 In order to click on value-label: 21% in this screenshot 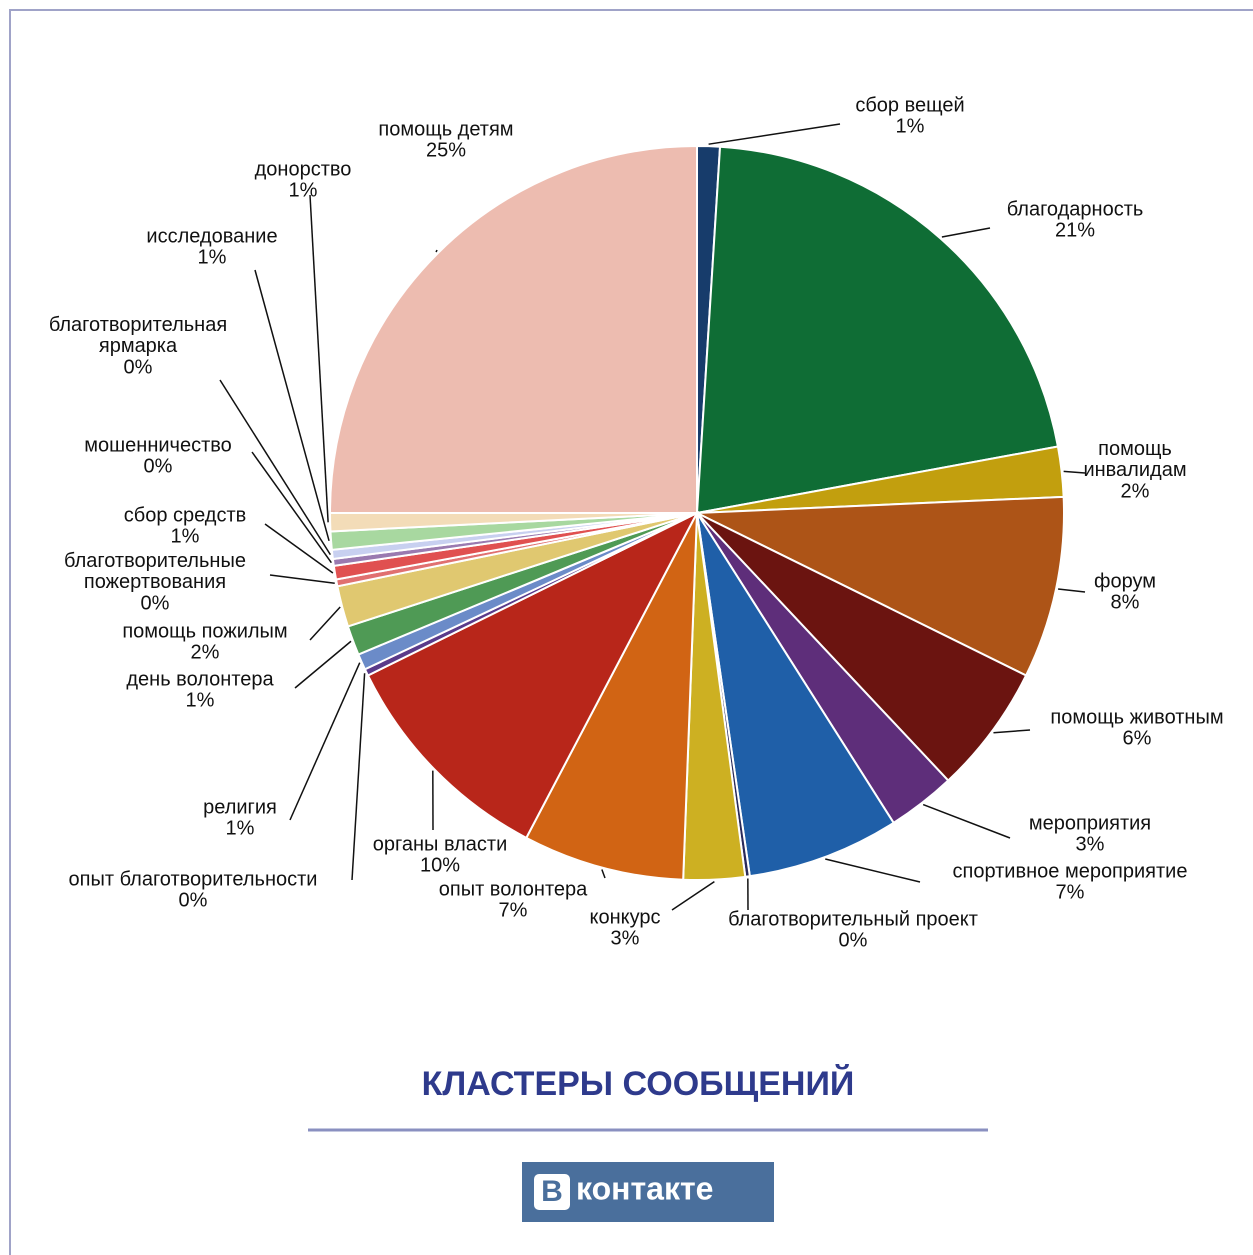, I will do `click(1075, 230)`.